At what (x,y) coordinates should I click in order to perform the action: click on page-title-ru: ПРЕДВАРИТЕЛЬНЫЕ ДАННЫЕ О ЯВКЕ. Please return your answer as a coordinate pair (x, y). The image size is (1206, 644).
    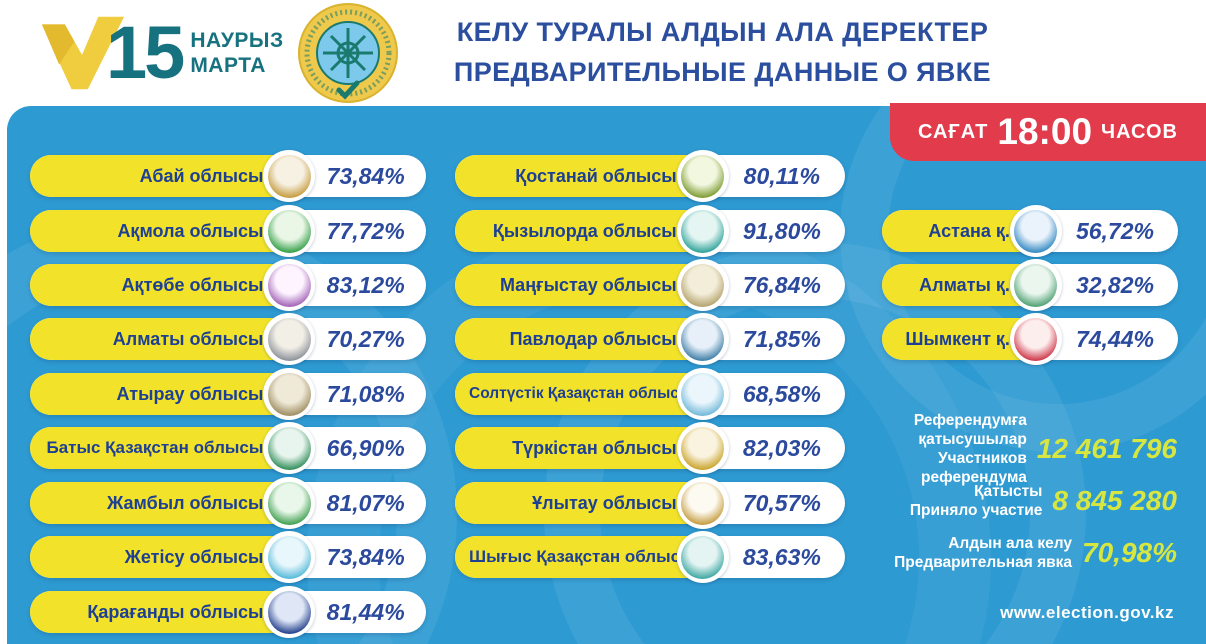
    Looking at the image, I should click on (722, 72).